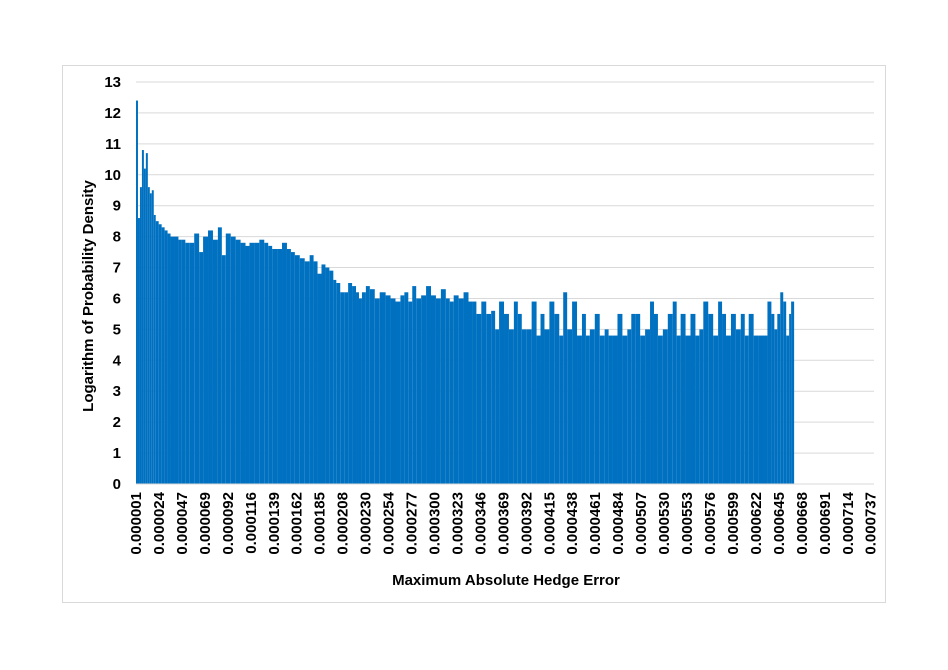  What do you see at coordinates (251, 523) in the screenshot?
I see `x-tick-label-5: 0.000116` at bounding box center [251, 523].